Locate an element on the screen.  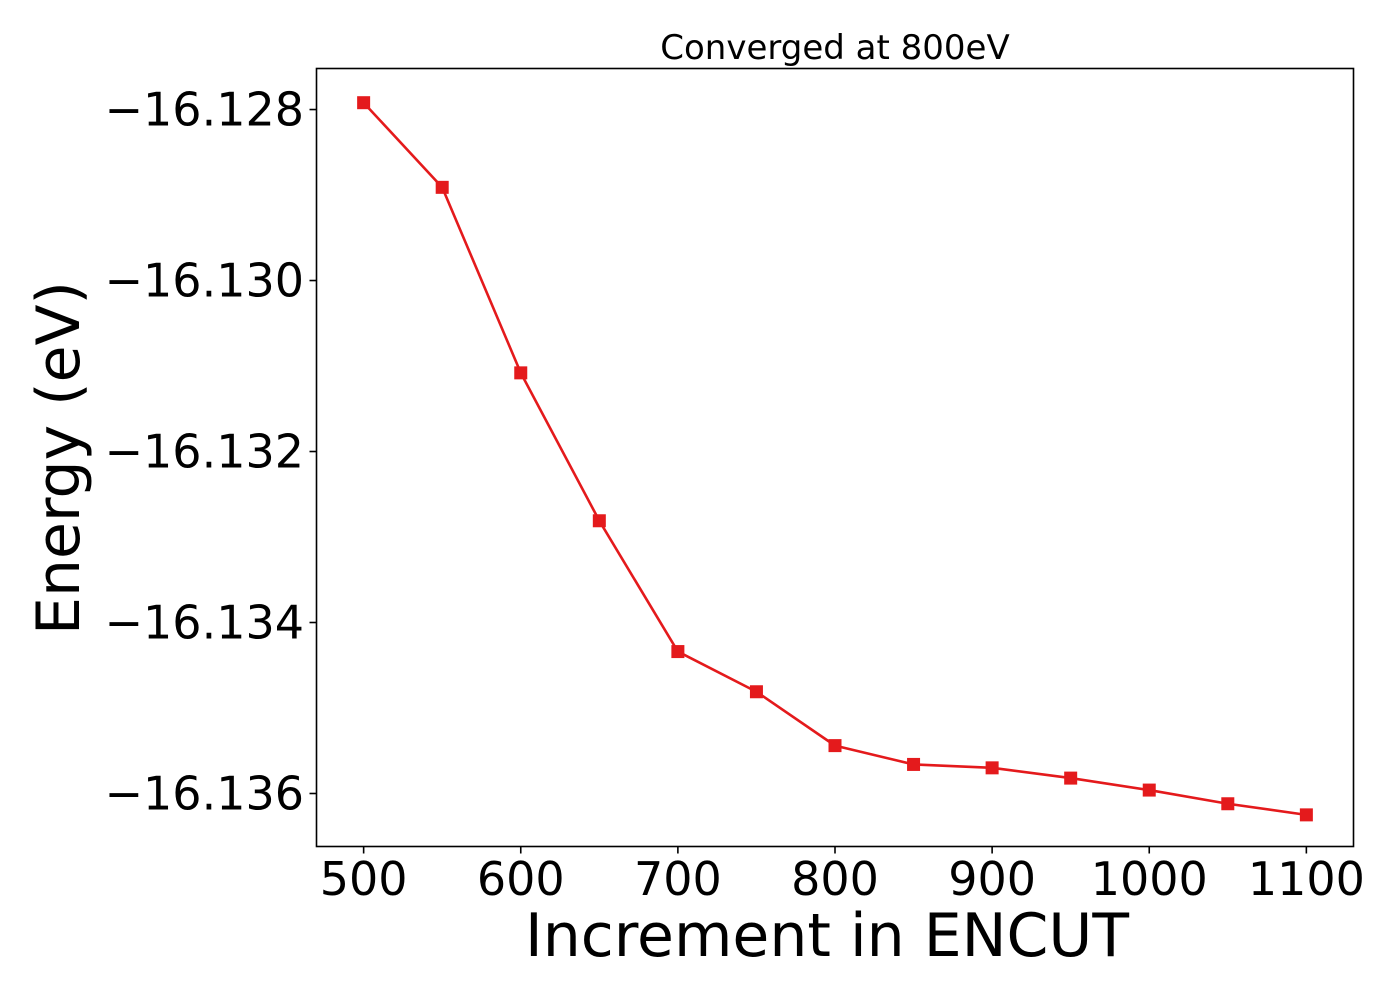
y-tick-label: −16.132 is located at coordinates (205, 452).